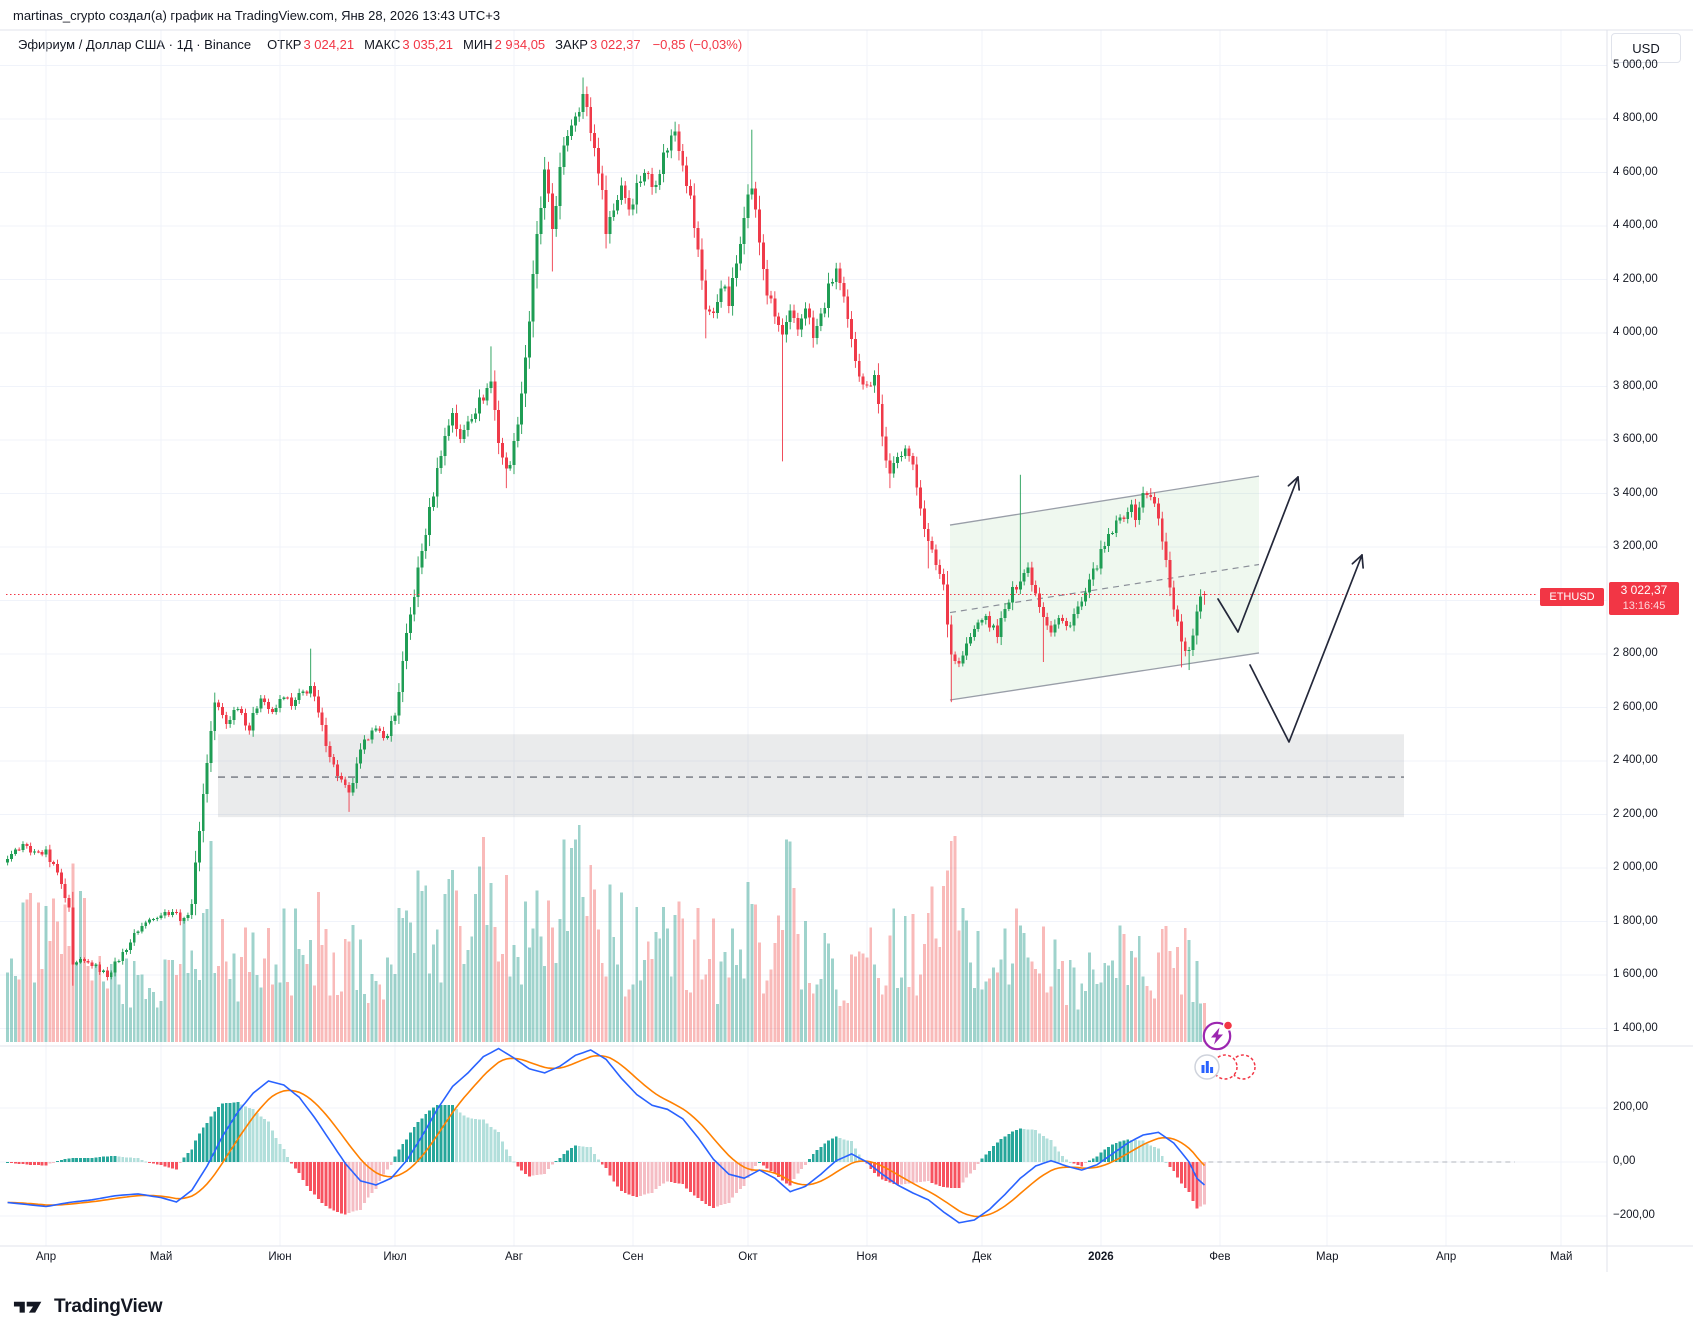  What do you see at coordinates (1327, 1257) in the screenshot?
I see `time-tick-label: Мар` at bounding box center [1327, 1257].